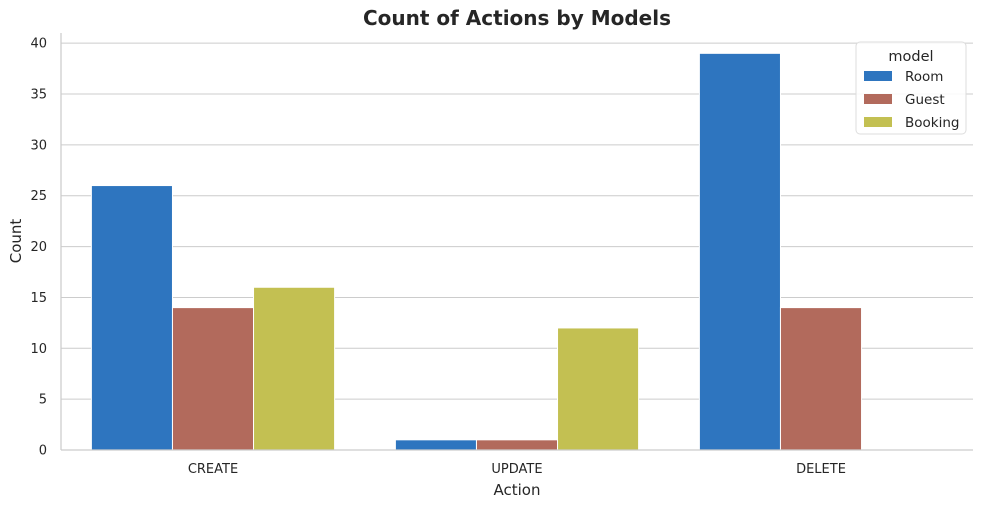  What do you see at coordinates (821, 469) in the screenshot?
I see `x-tick-label: DELETE` at bounding box center [821, 469].